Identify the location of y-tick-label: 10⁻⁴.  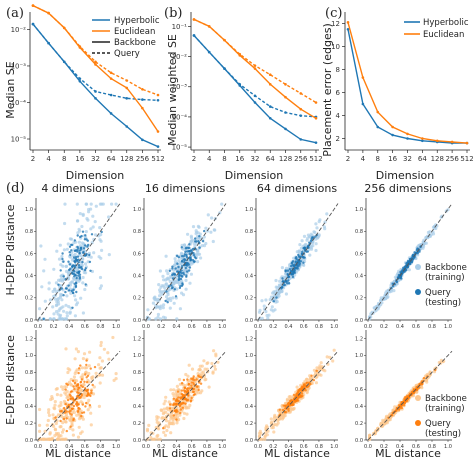
(180, 117).